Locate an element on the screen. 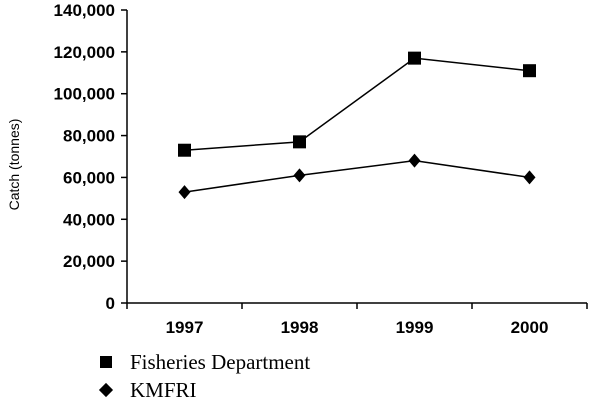 The width and height of the screenshot is (599, 407). legend-item-fisheries: Fisheries Department is located at coordinates (203, 362).